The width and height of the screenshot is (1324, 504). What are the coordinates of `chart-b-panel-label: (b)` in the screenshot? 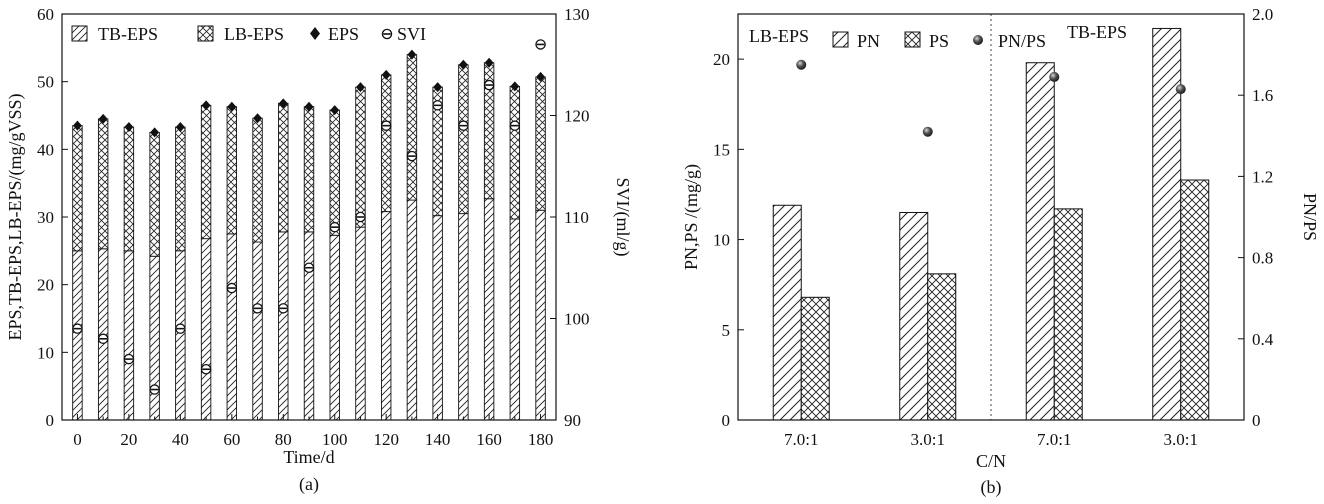 It's located at (991, 487).